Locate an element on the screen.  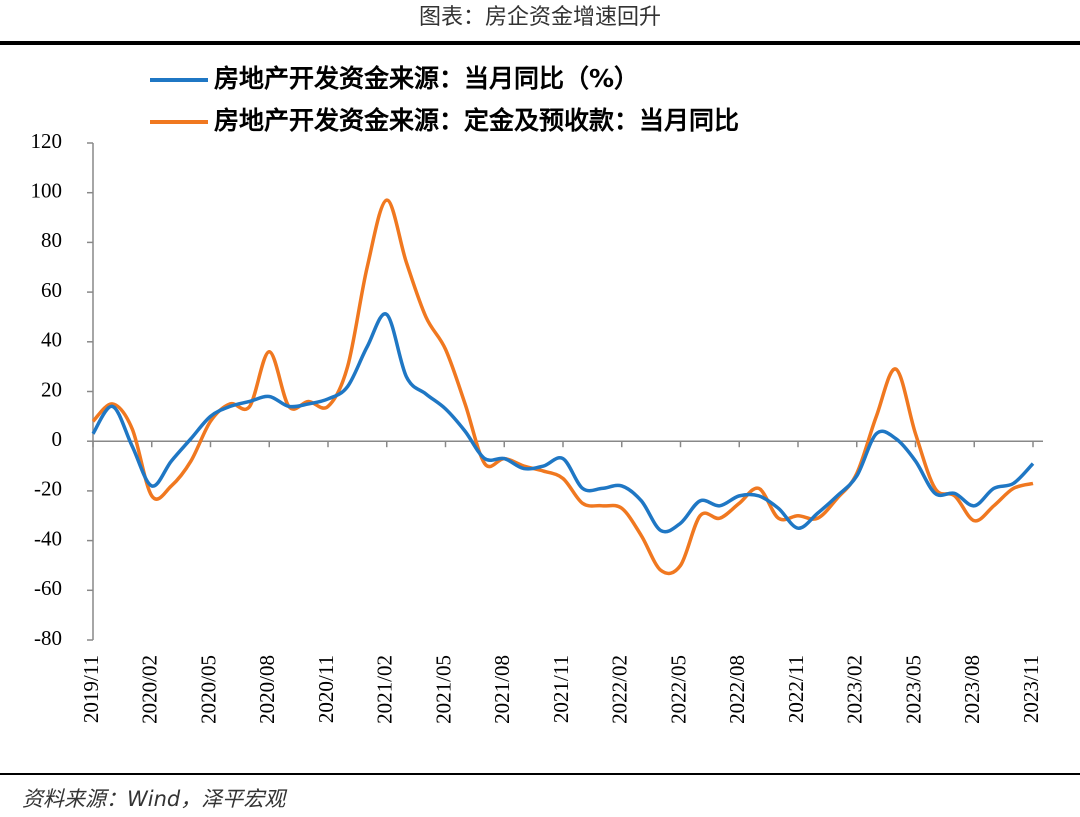
x-tick-label: 2022/11 is located at coordinates (796, 689).